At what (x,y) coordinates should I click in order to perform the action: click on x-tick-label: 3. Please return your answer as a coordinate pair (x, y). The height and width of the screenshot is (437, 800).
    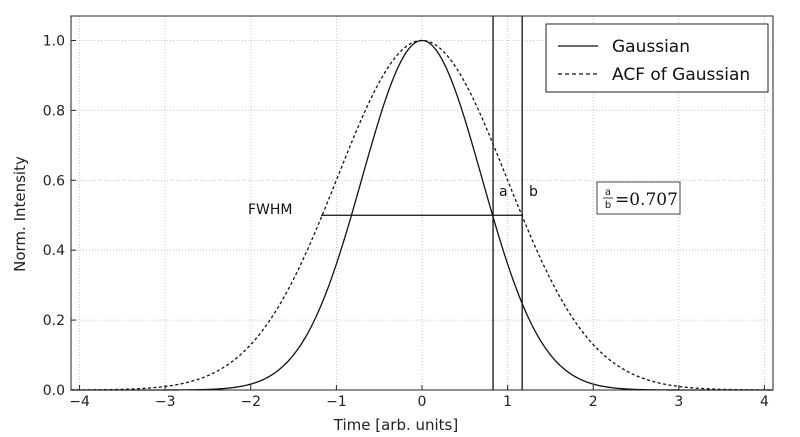
    Looking at the image, I should click on (678, 402).